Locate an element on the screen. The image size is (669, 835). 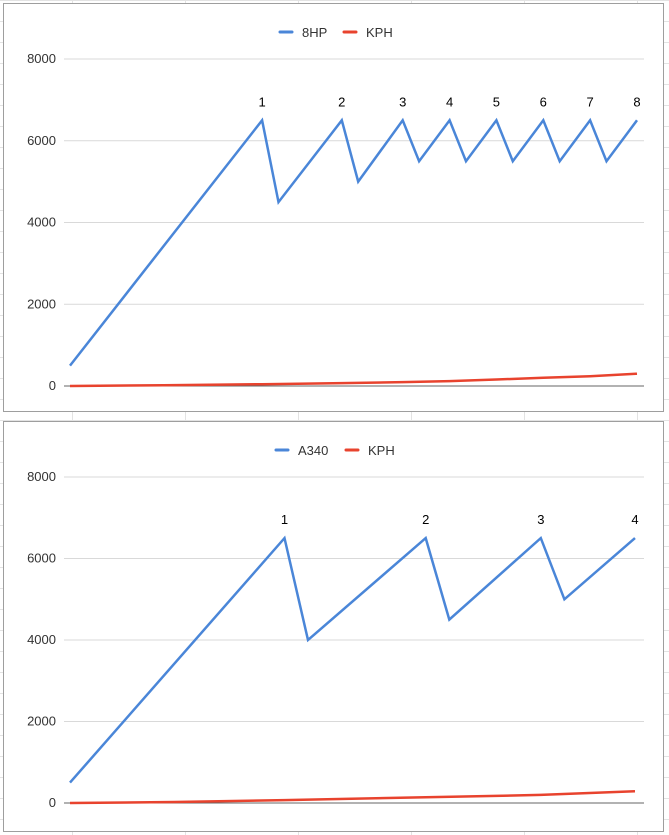
legend-label-8hp: 8HP is located at coordinates (314, 32).